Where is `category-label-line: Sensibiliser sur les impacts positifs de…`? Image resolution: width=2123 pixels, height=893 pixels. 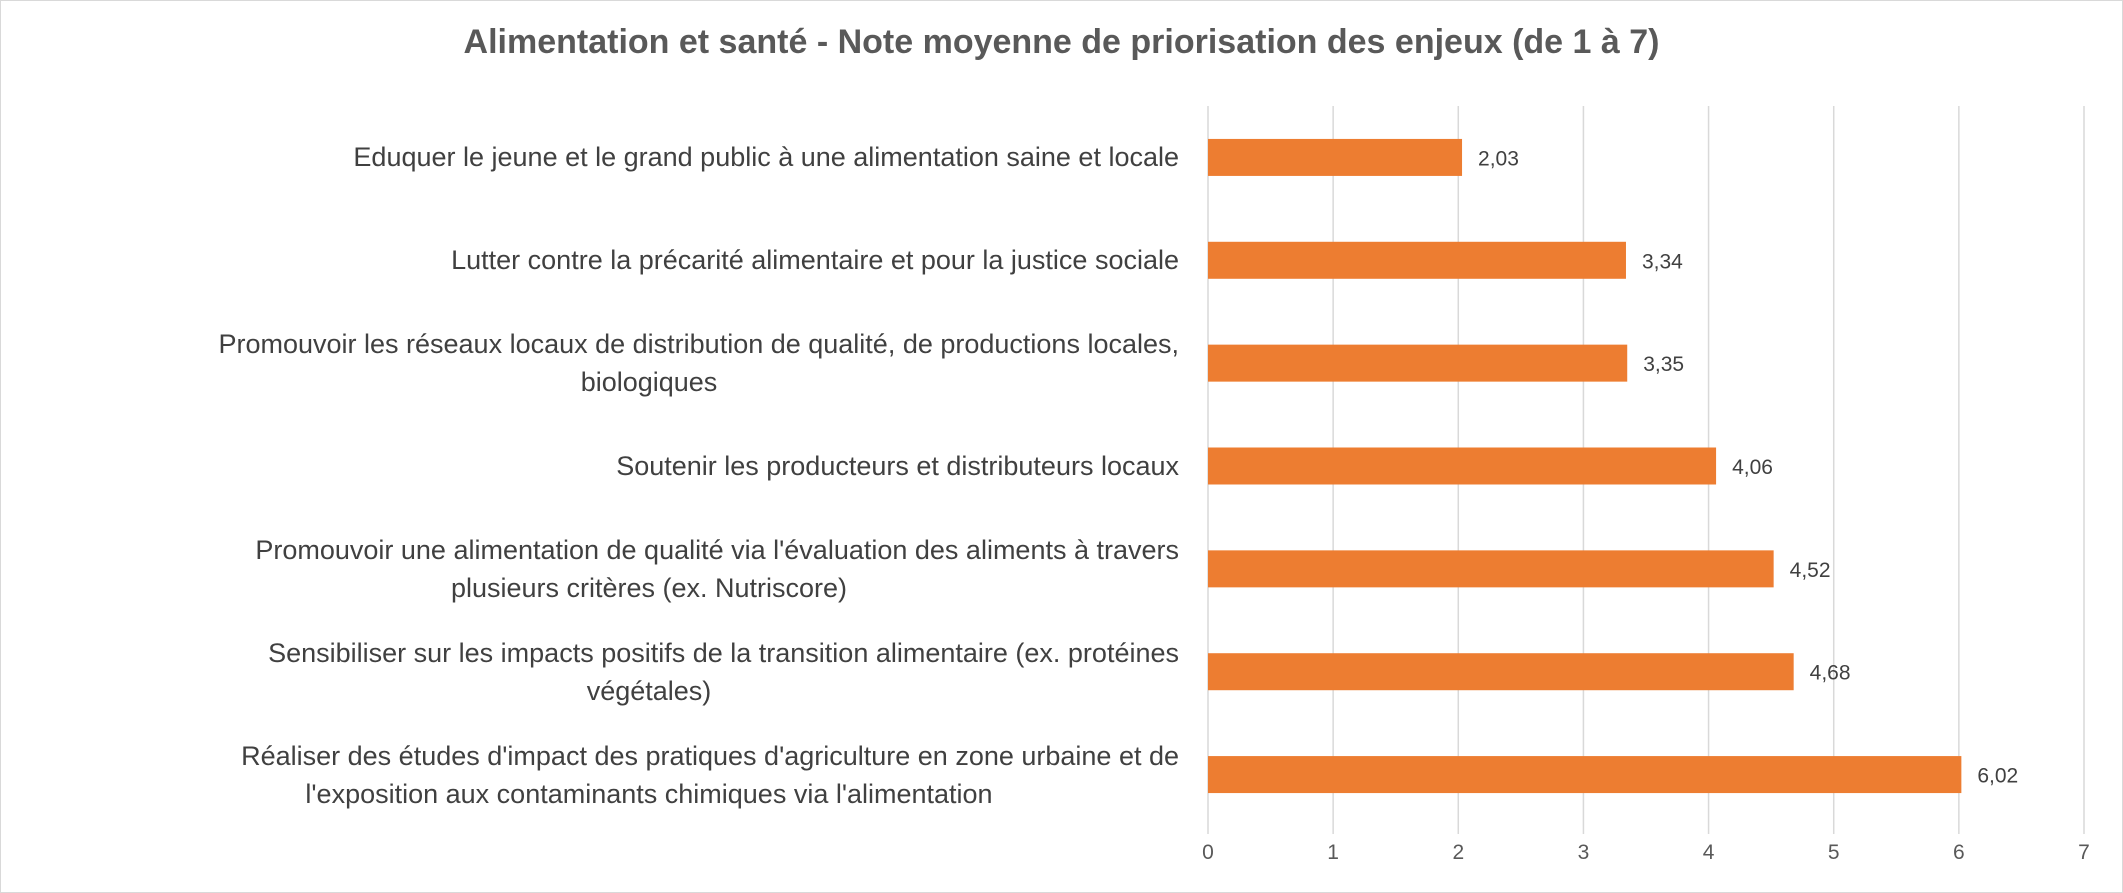 category-label-line: Sensibiliser sur les impacts positifs de… is located at coordinates (723, 652).